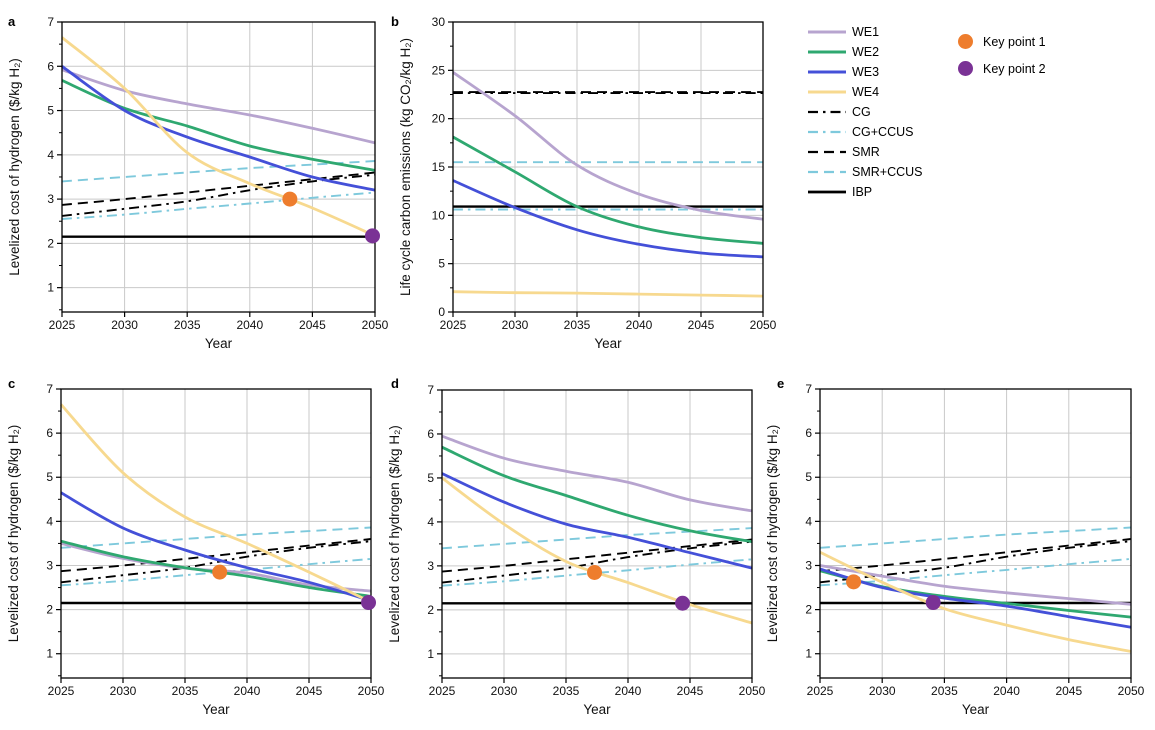 The image size is (1155, 730). What do you see at coordinates (1014, 68) in the screenshot?
I see `keypoint-legend-label-2: Key point 2` at bounding box center [1014, 68].